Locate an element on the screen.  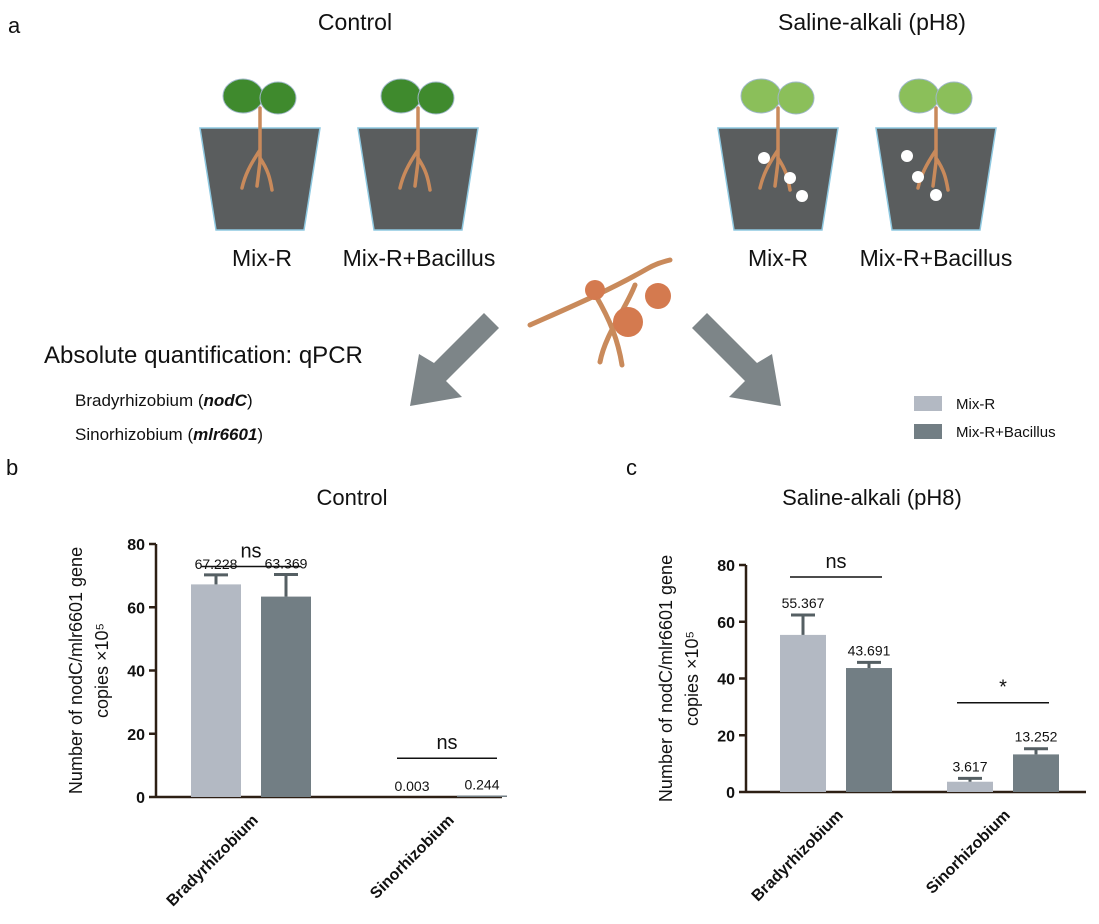
legend-label-mixr: Mix-R is located at coordinates (975, 404).